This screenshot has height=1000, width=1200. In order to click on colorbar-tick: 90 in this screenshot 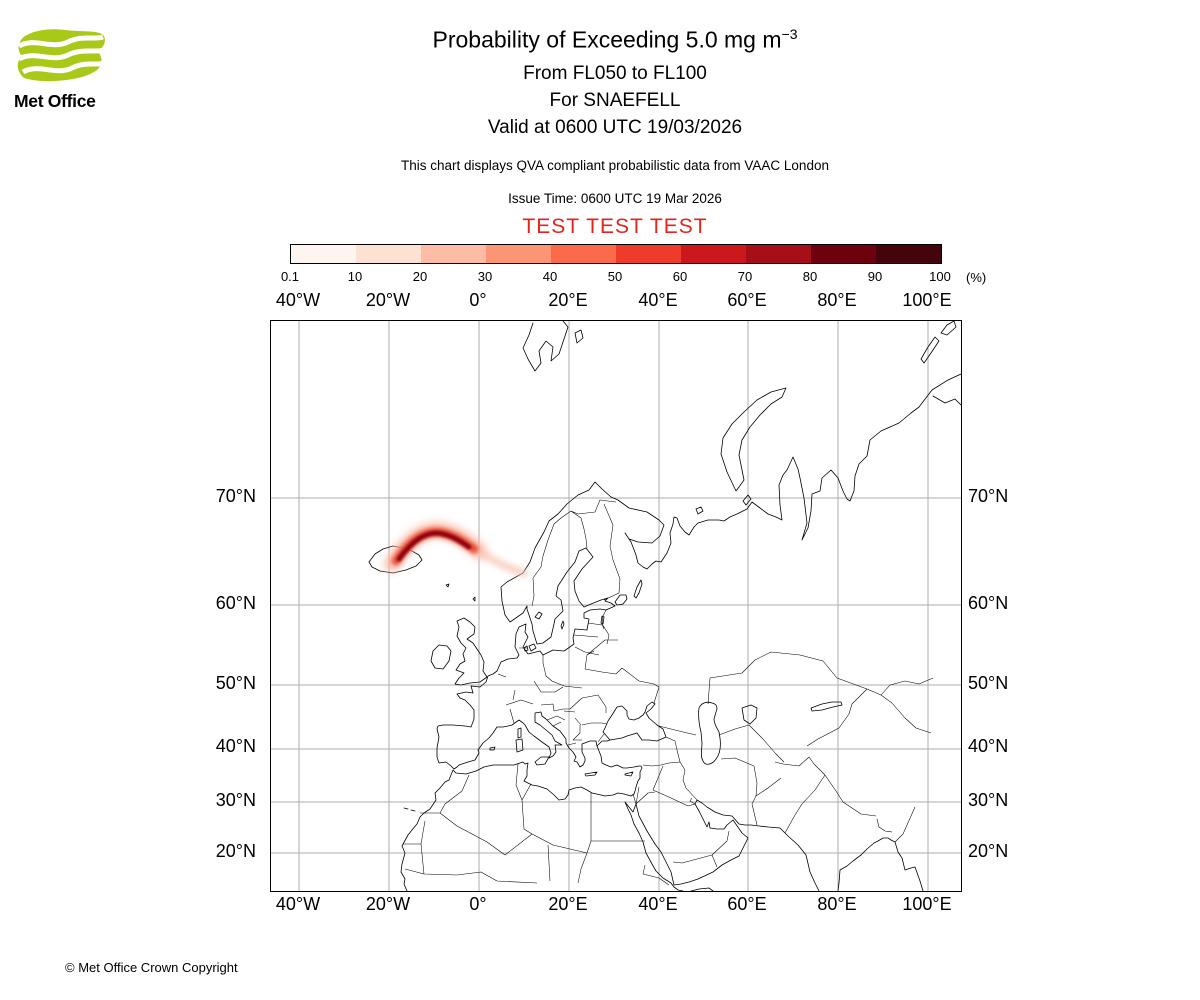, I will do `click(875, 276)`.